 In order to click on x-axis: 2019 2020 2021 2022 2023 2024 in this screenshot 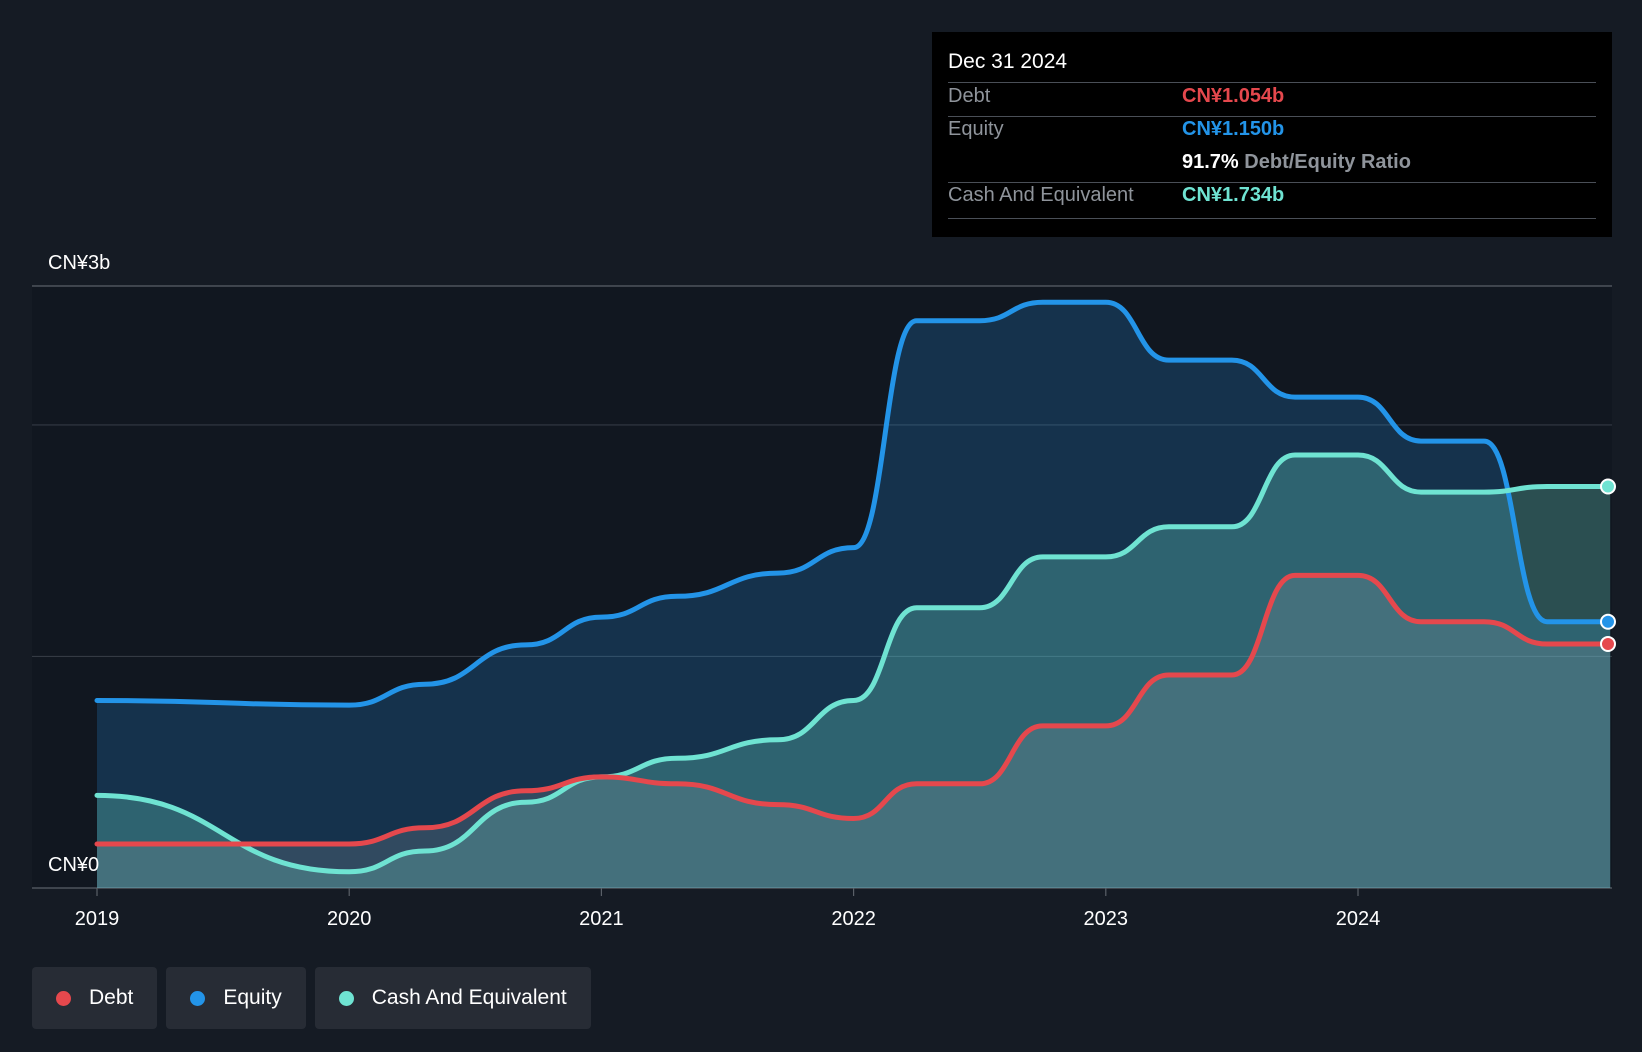, I will do `click(728, 909)`.